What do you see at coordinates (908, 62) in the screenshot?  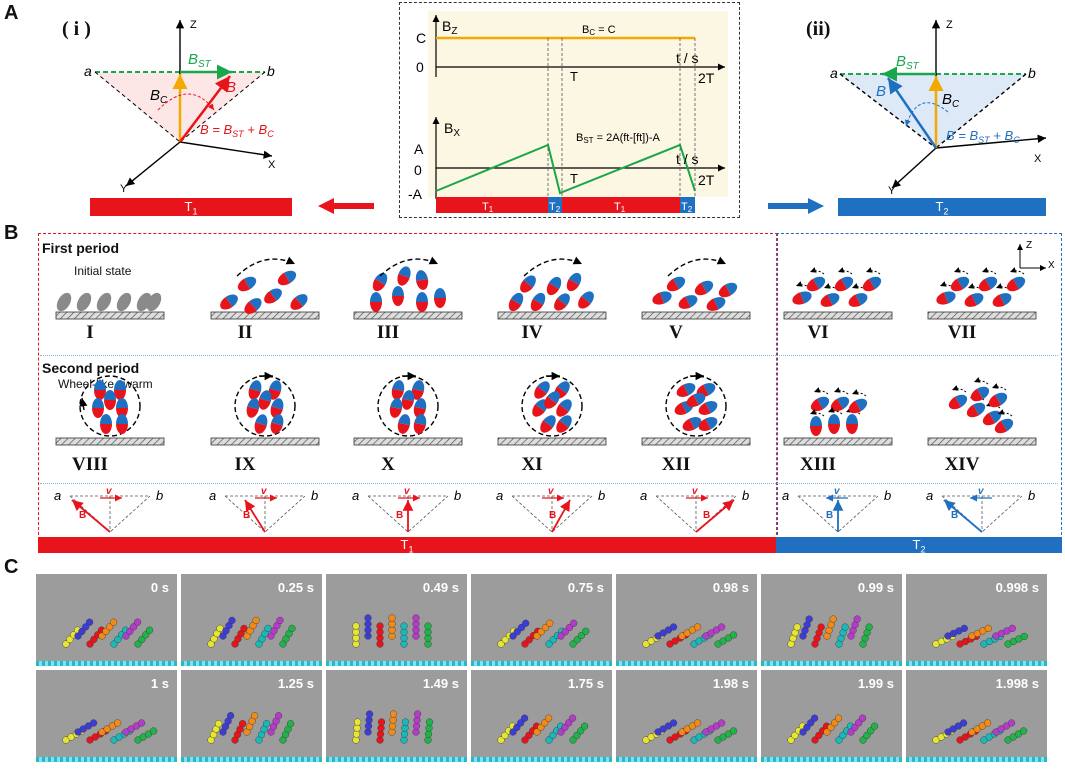 I see `bst-label-ii: BST` at bounding box center [908, 62].